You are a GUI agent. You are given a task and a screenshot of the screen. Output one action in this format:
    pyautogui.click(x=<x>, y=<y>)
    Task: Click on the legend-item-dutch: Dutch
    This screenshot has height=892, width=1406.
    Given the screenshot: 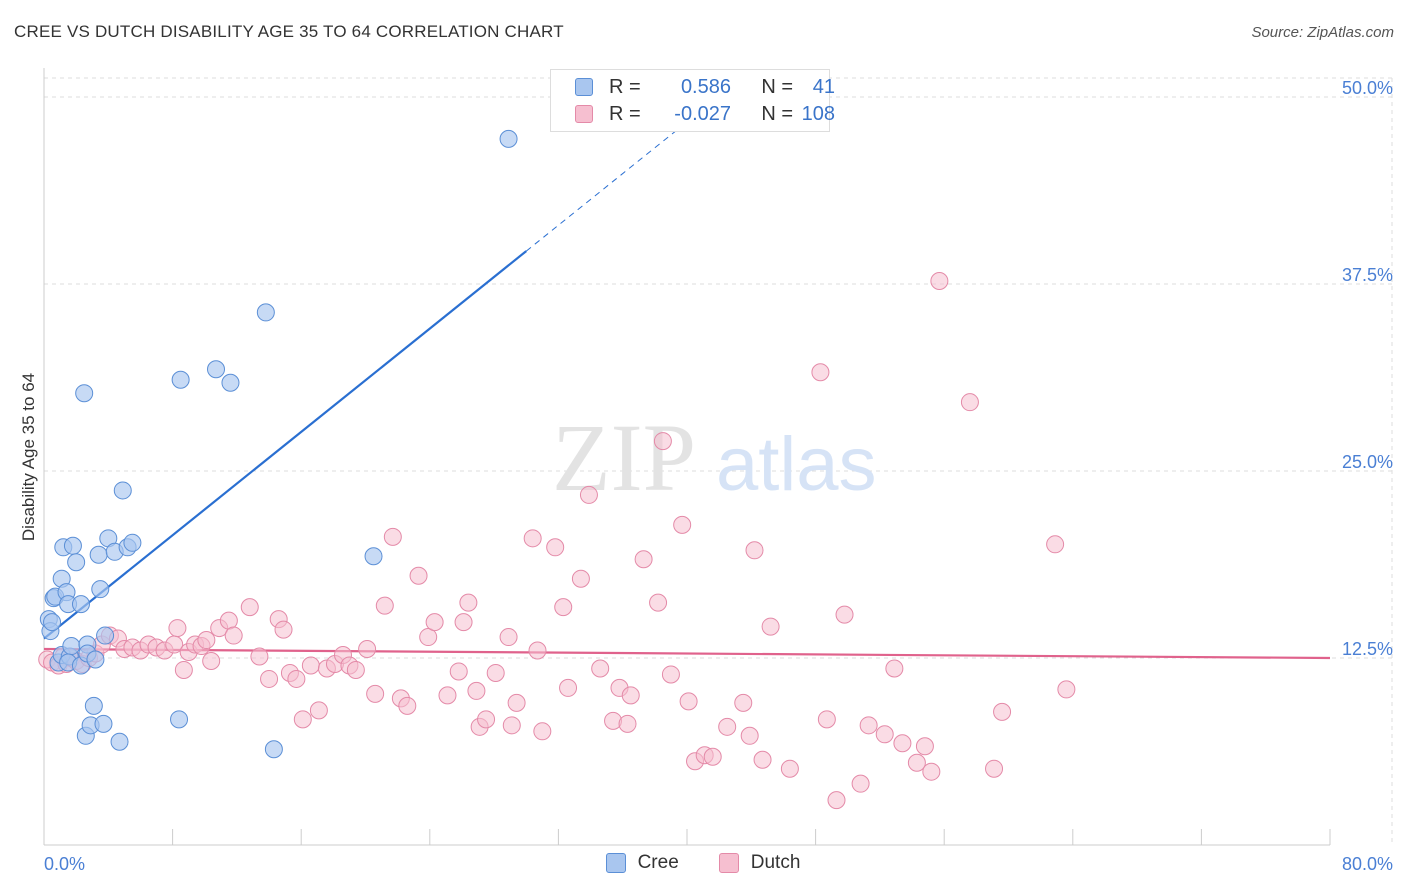 What is the action you would take?
    pyautogui.click(x=759, y=863)
    